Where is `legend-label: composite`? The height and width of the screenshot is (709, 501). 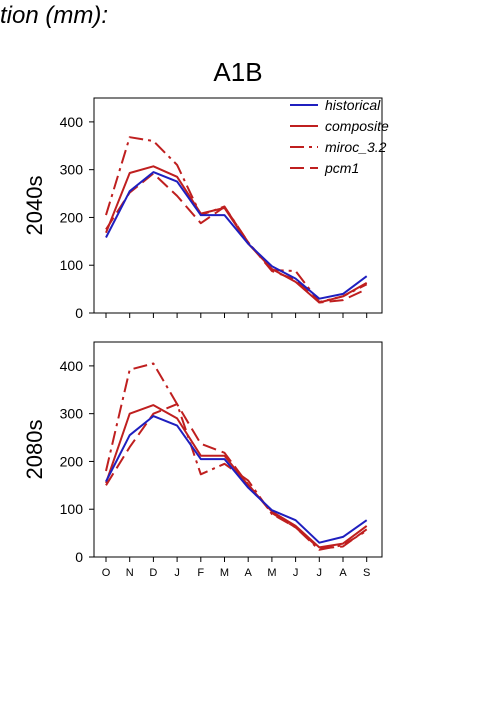 legend-label: composite is located at coordinates (357, 126).